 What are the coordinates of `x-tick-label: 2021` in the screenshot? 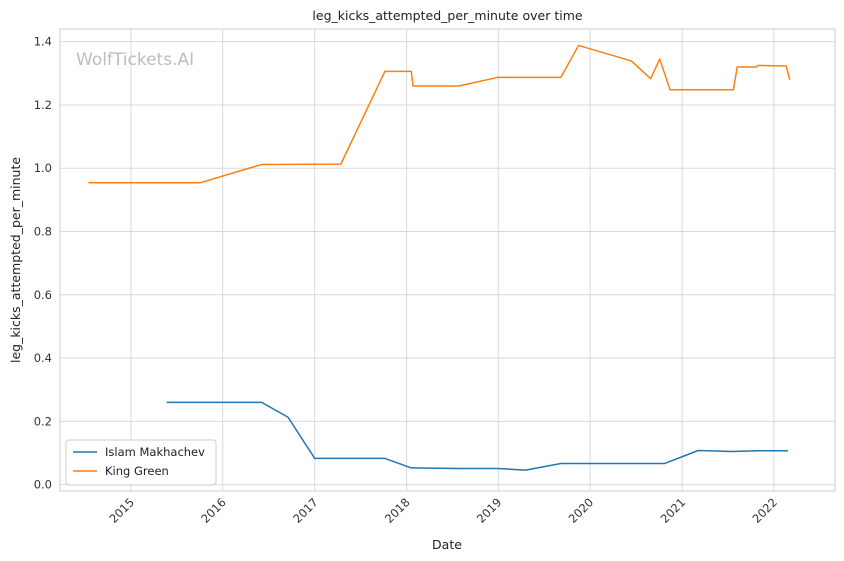 It's located at (673, 510).